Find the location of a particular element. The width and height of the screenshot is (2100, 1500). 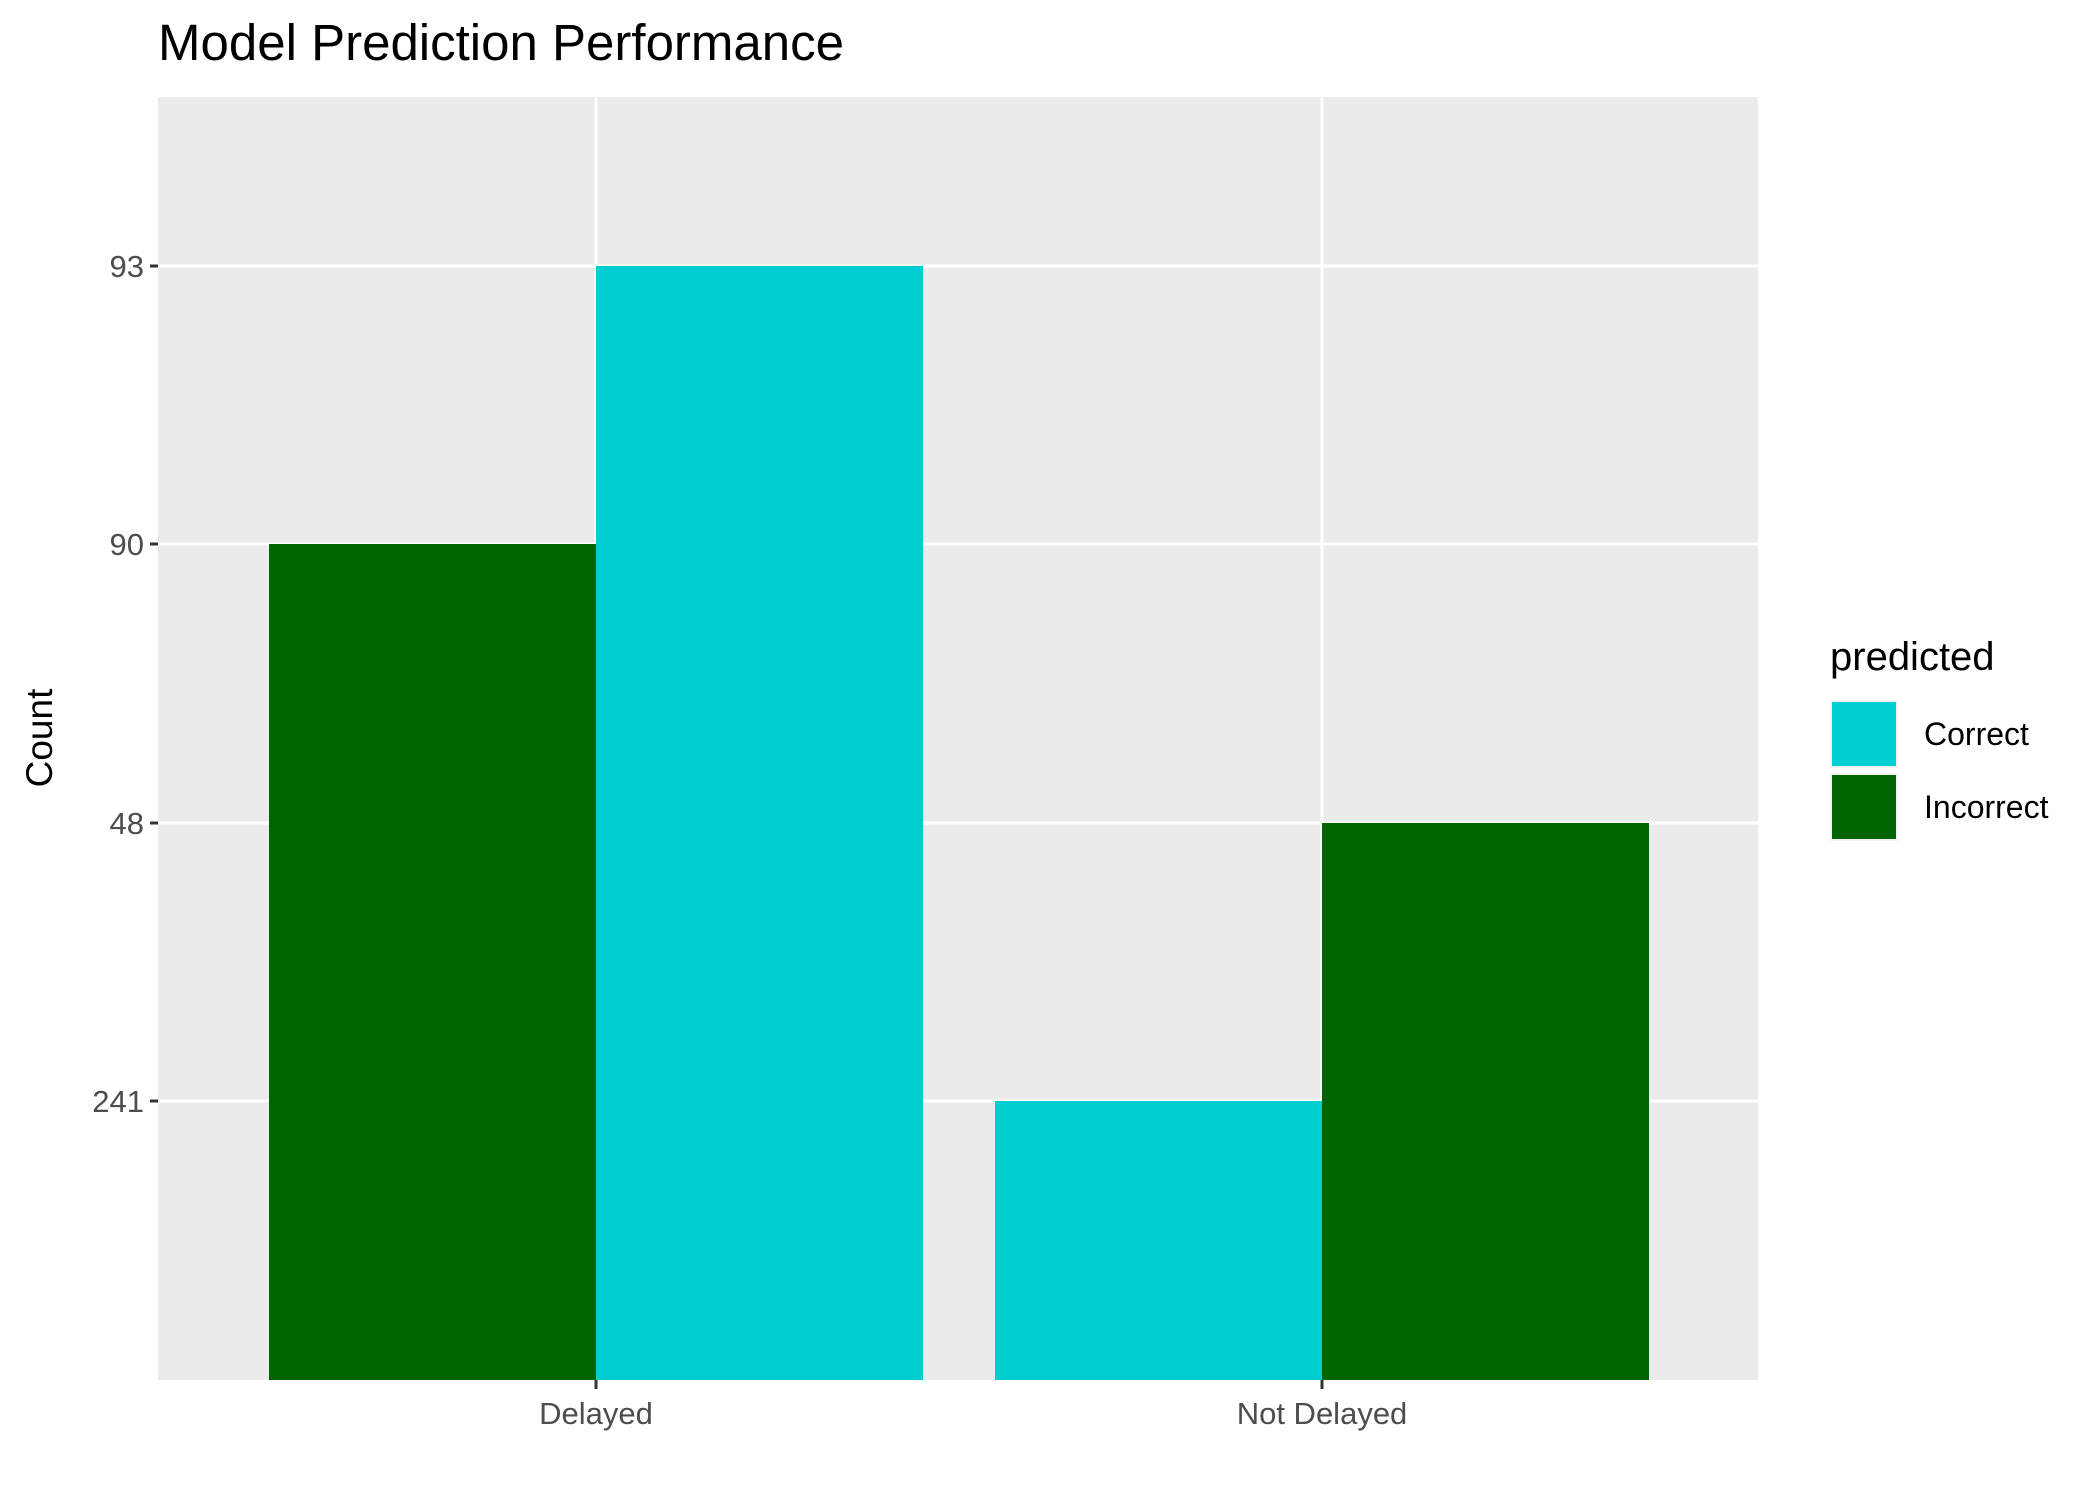

y-tick-label: 90 is located at coordinates (127, 544).